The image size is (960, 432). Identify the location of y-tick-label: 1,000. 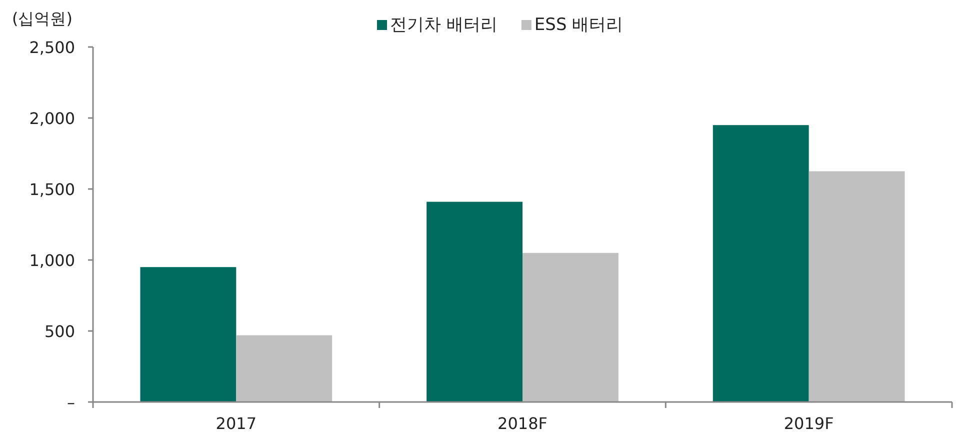
(52, 260).